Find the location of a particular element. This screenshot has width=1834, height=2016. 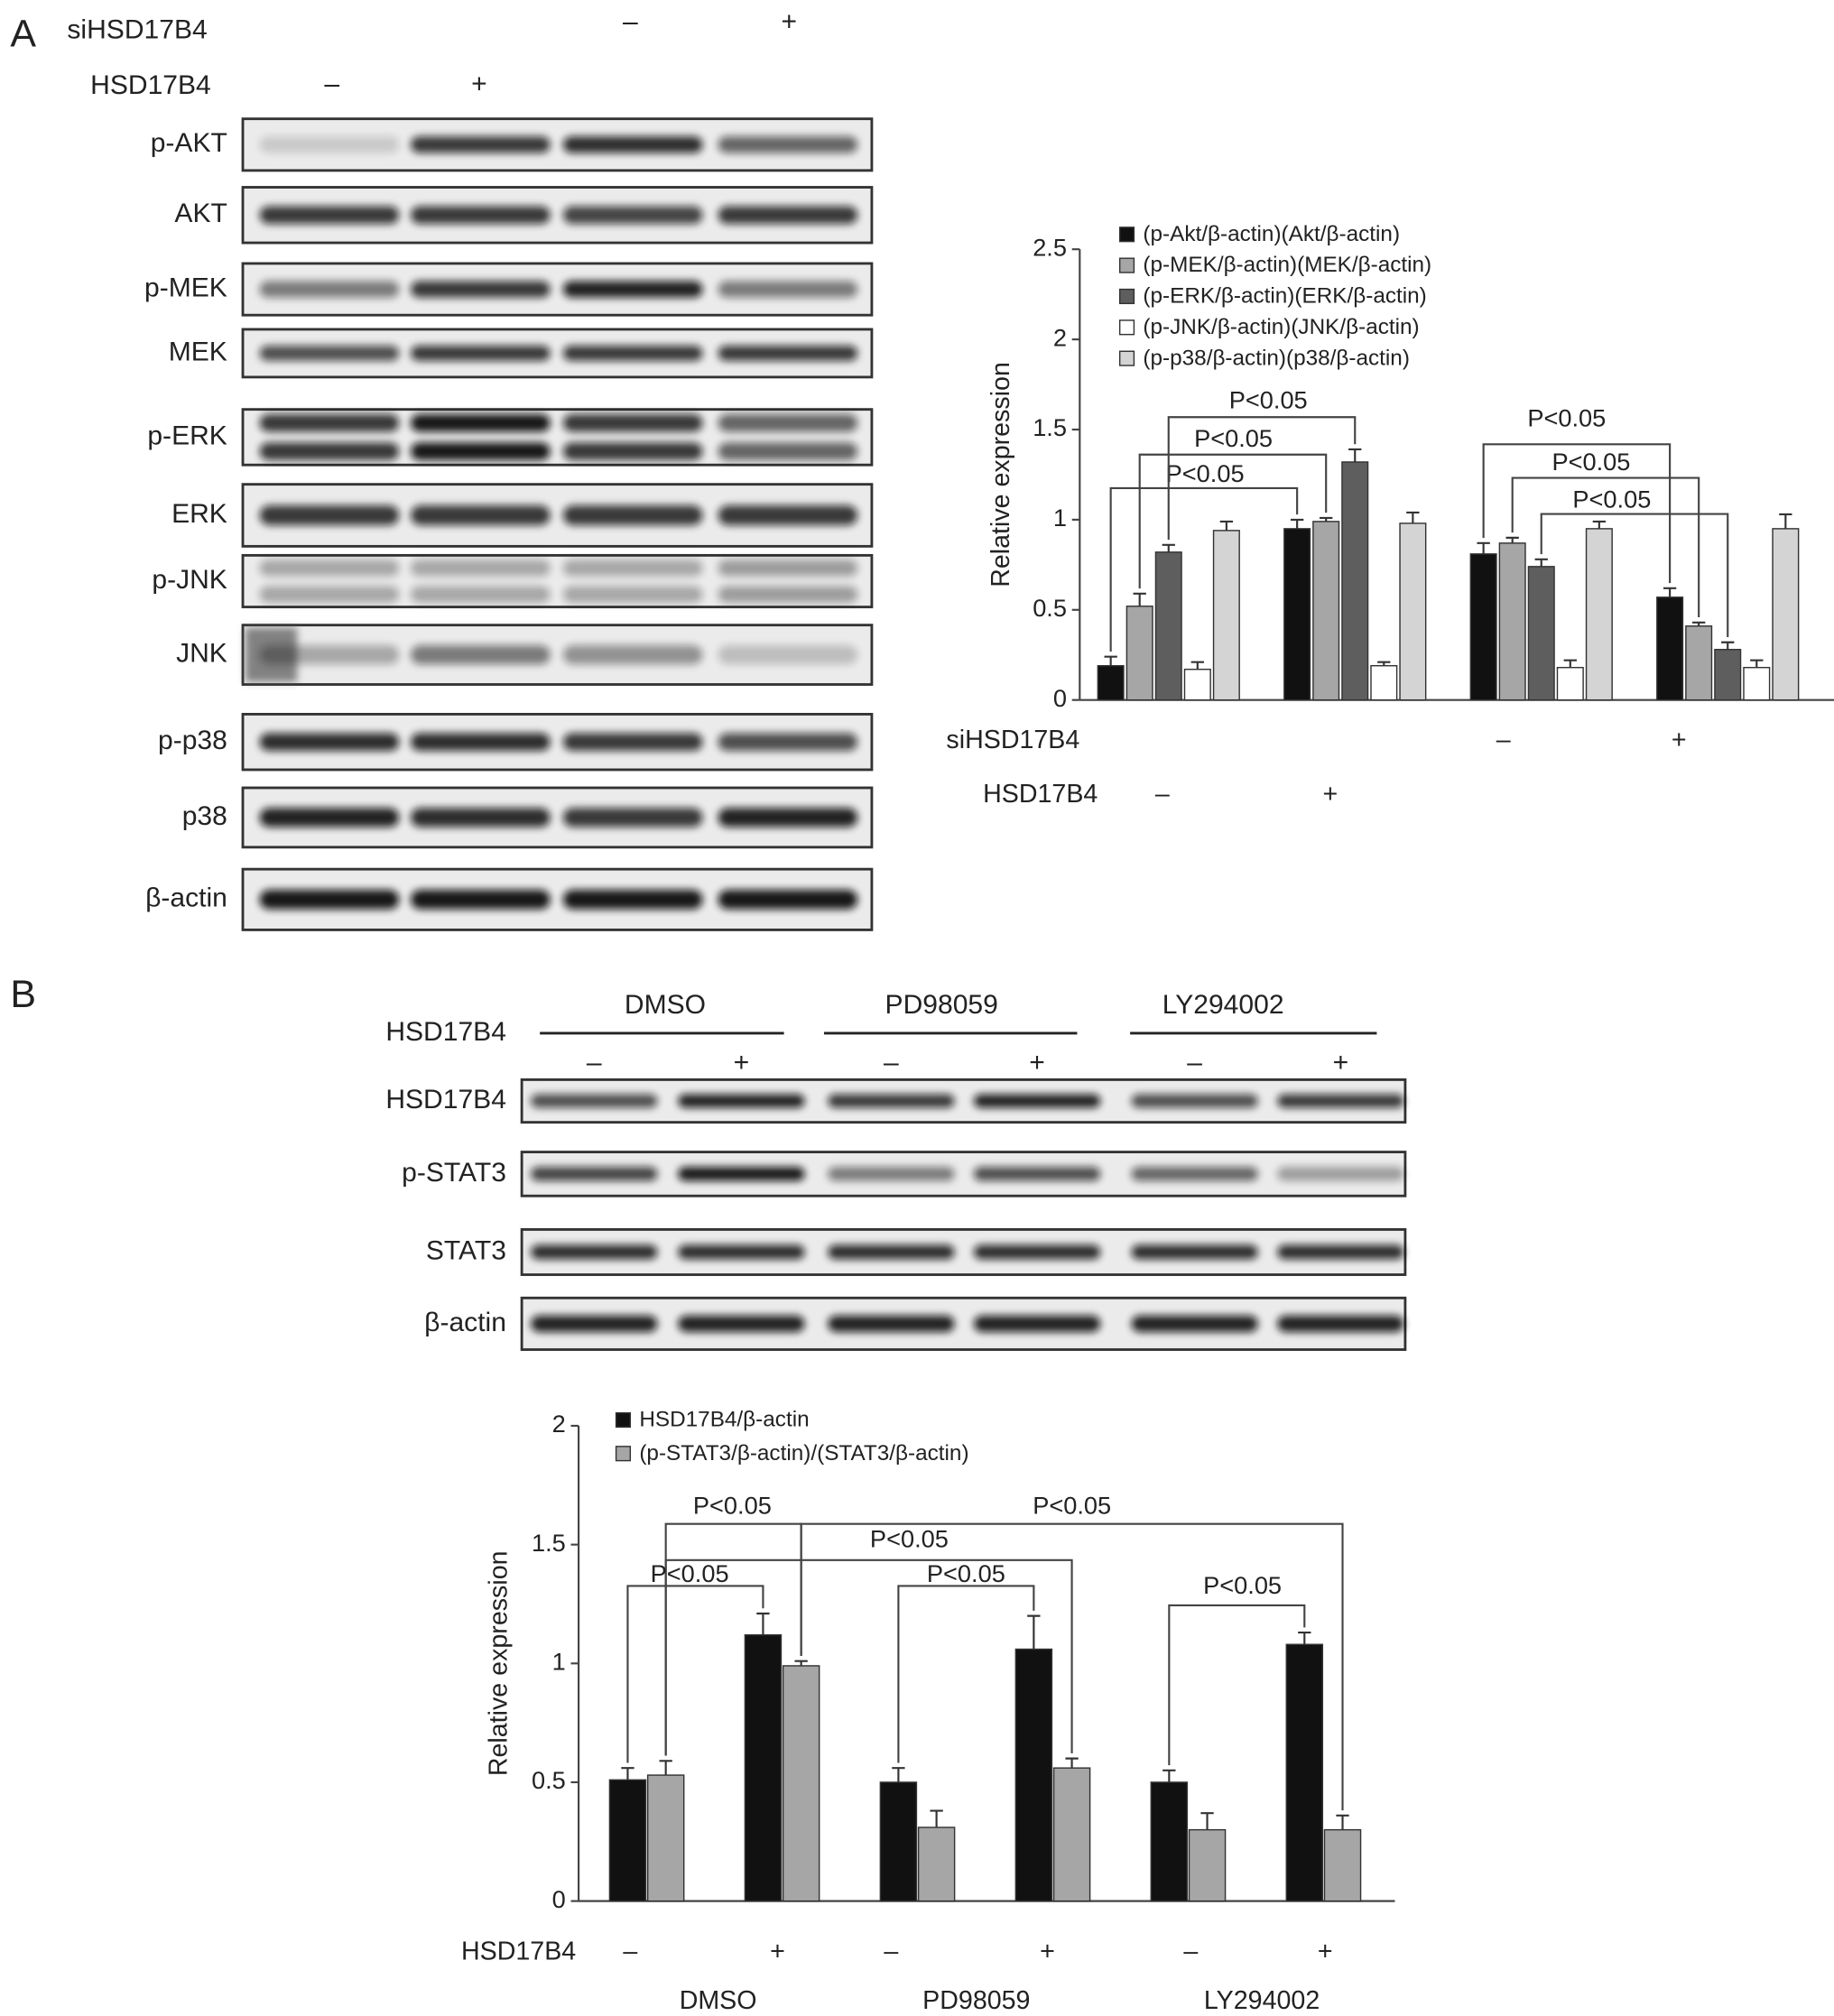

blot-row-label: ERK is located at coordinates (199, 514).